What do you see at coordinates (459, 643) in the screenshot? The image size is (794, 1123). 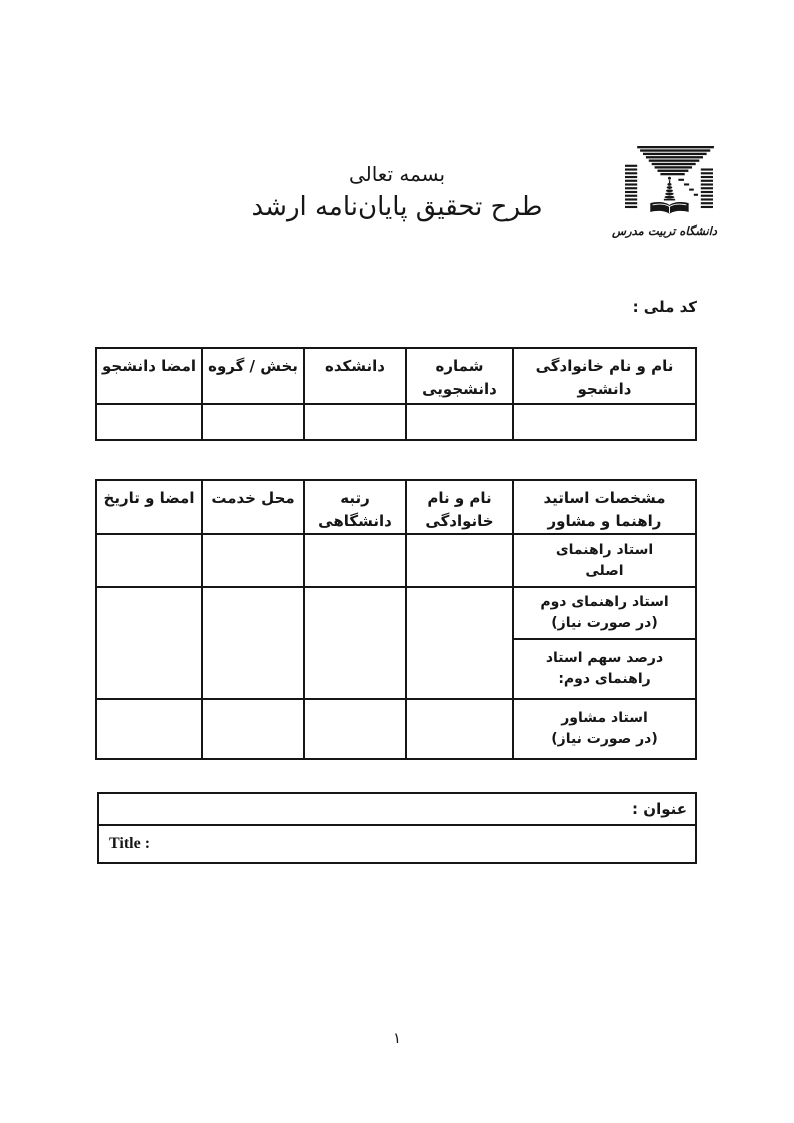 I see `cell-second-supervisor-name` at bounding box center [459, 643].